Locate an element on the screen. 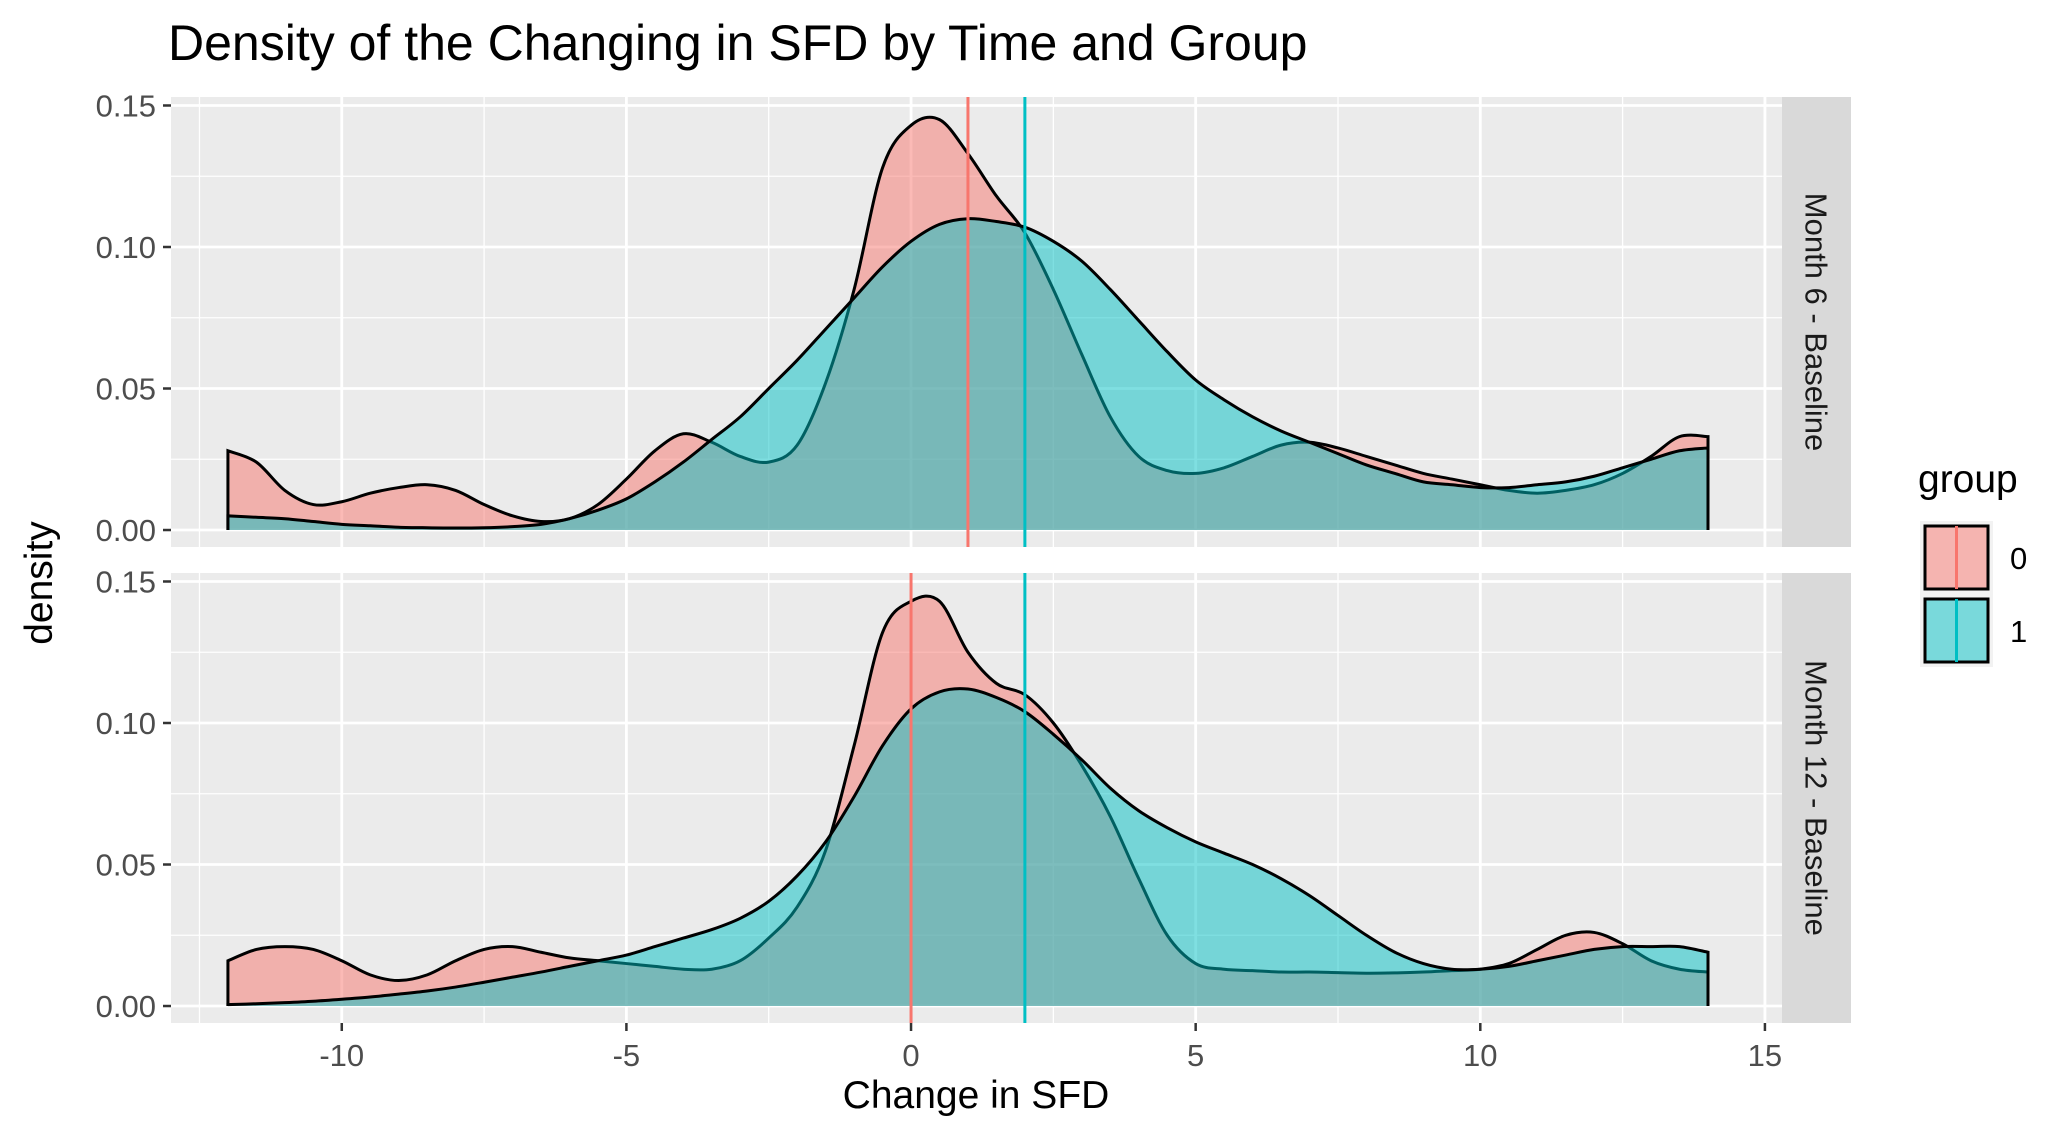  legend-label-group-1: 1 is located at coordinates (2018, 631).